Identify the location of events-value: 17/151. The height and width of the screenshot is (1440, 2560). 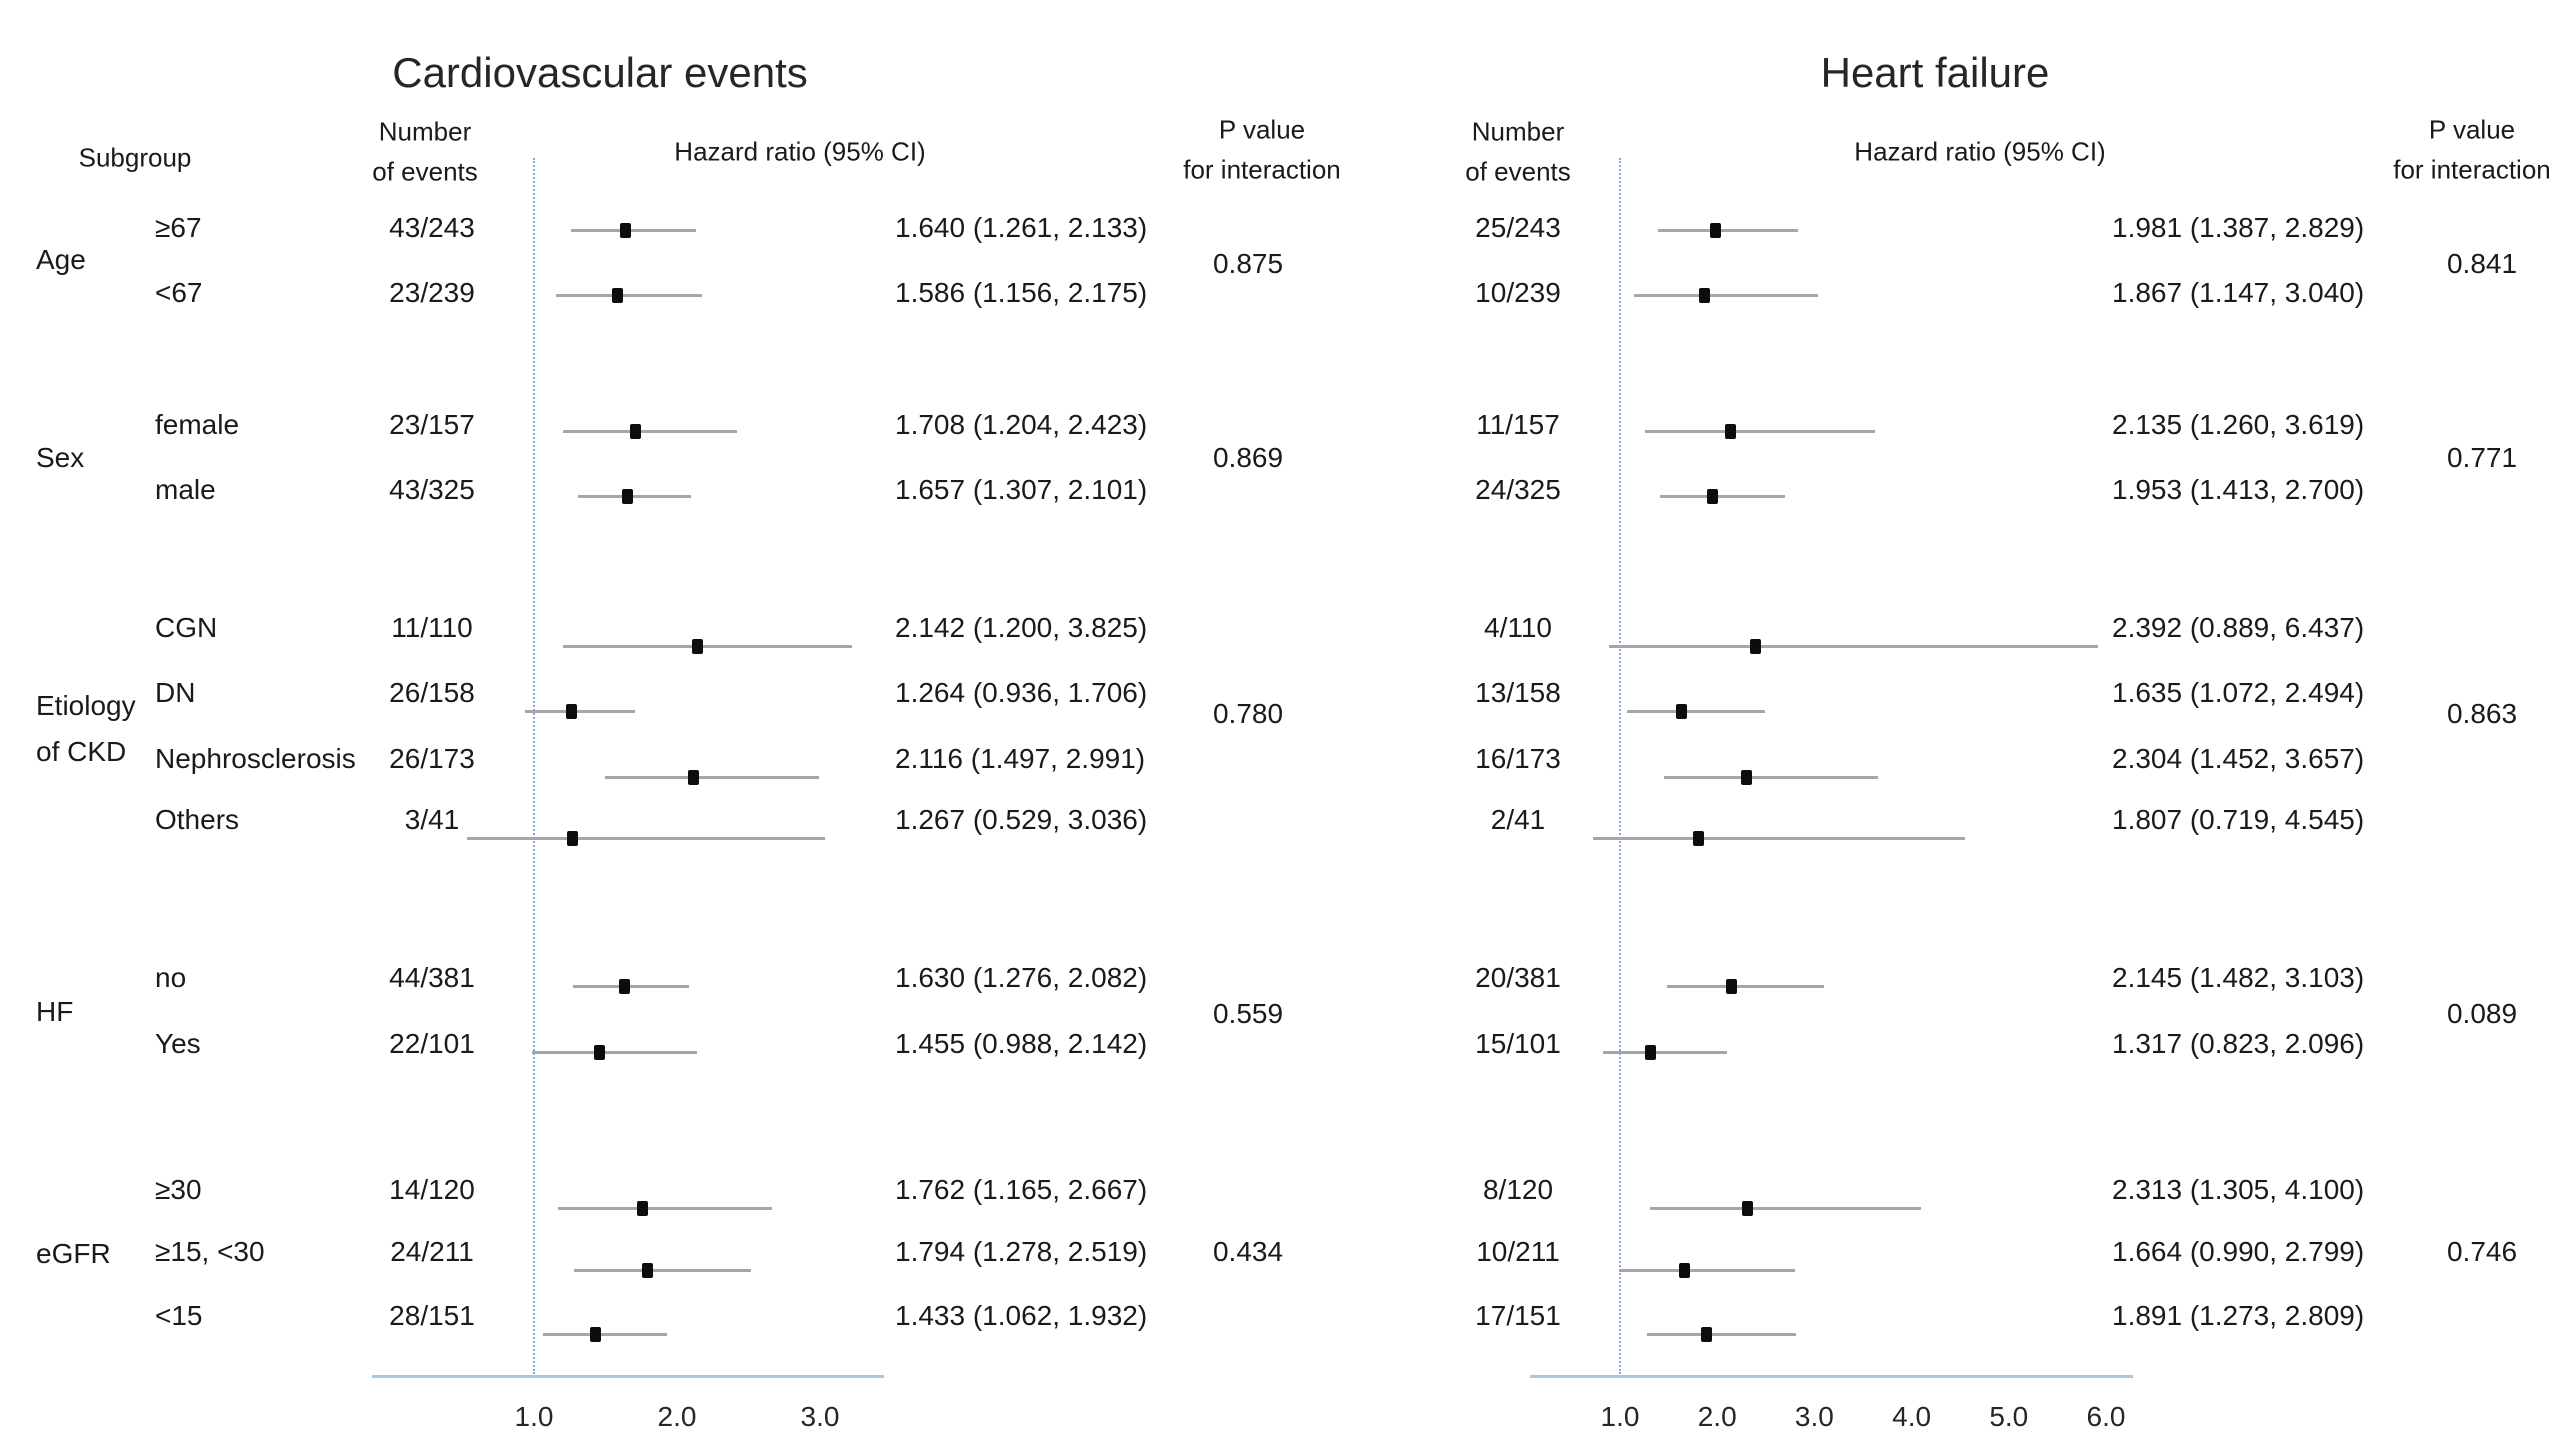
(1518, 1315).